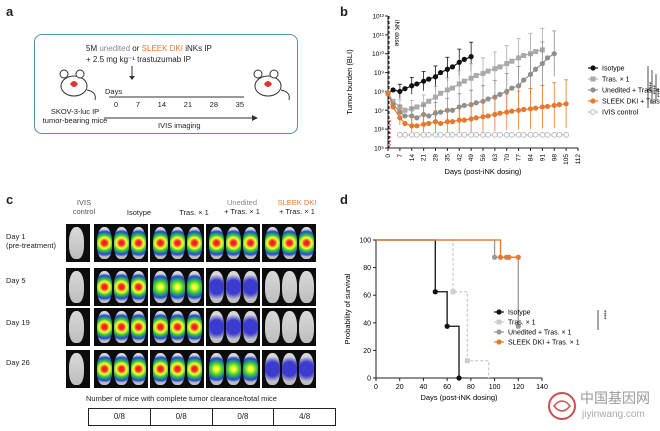  What do you see at coordinates (652, 90) in the screenshot?
I see `significance-stars: ****` at bounding box center [652, 90].